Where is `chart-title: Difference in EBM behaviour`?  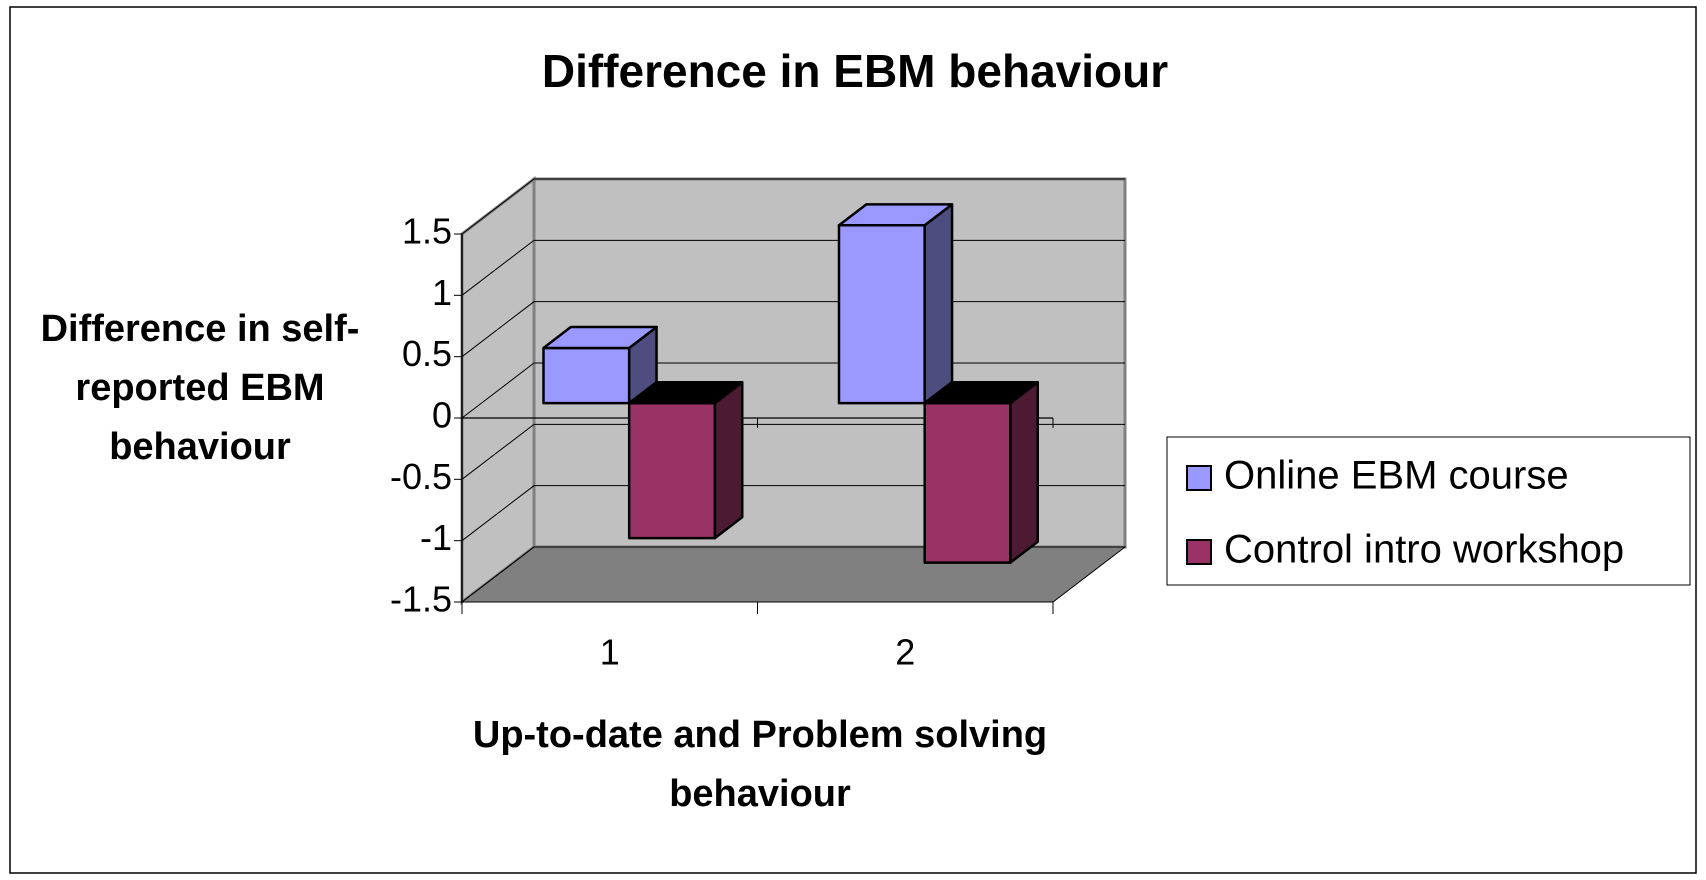
chart-title: Difference in EBM behaviour is located at coordinates (855, 71).